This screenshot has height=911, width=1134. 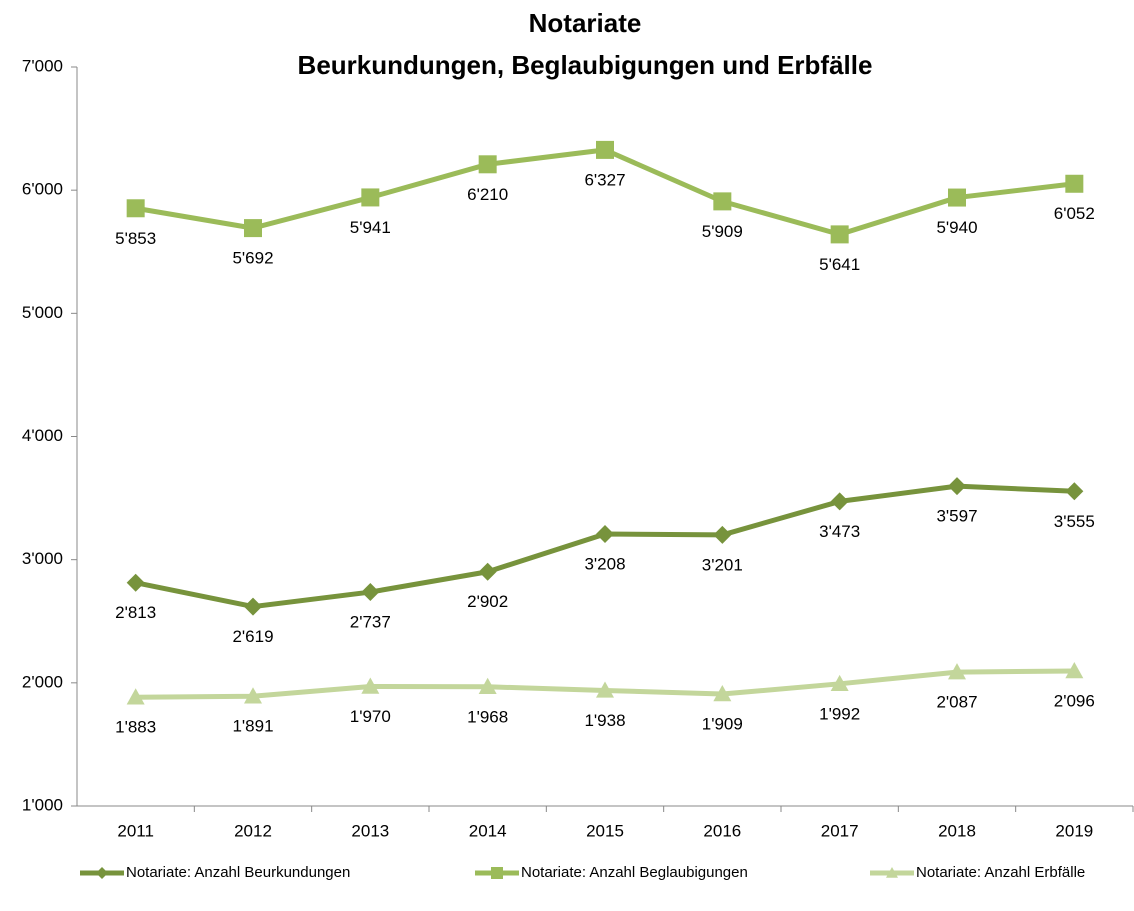 What do you see at coordinates (634, 872) in the screenshot?
I see `legend-label: Notariate: Anzahl Beglaubigungen` at bounding box center [634, 872].